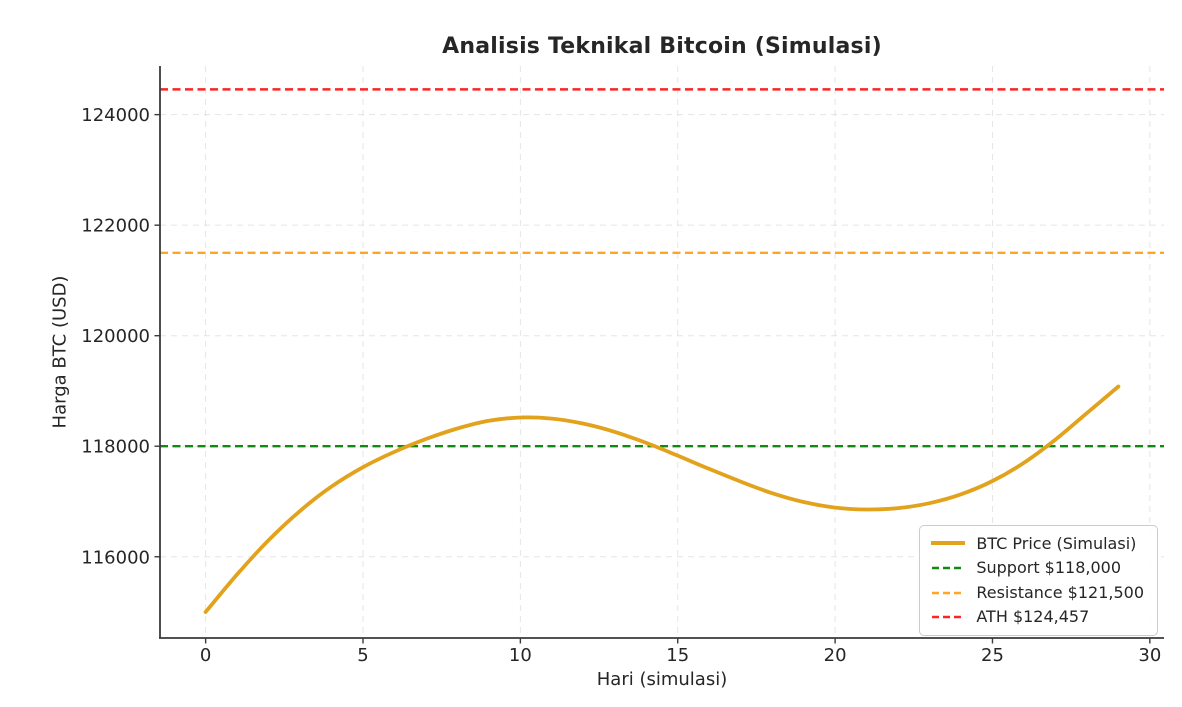  What do you see at coordinates (662, 46) in the screenshot?
I see `chart-title: Analisis Teknikal Bitcoin (Simulasi)` at bounding box center [662, 46].